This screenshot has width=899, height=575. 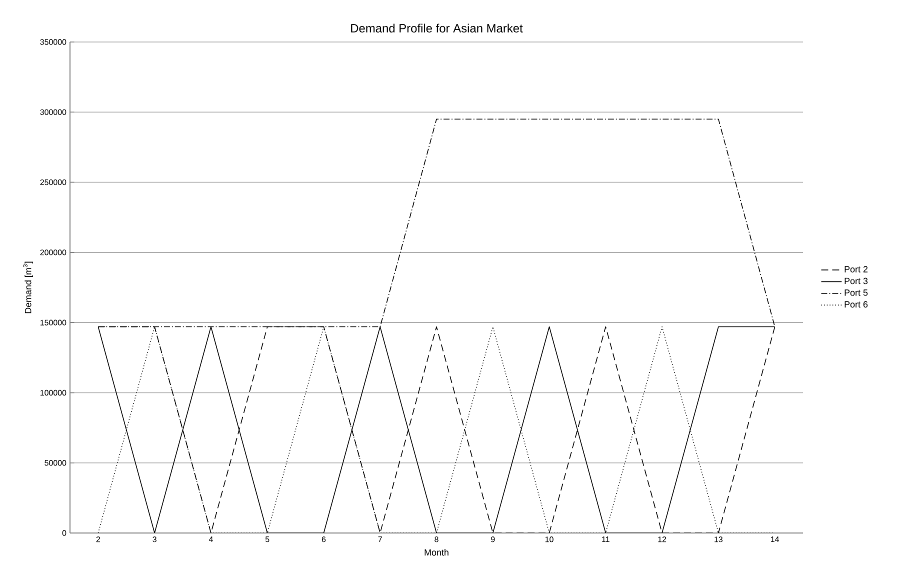 What do you see at coordinates (28, 288) in the screenshot?
I see `y-axis-title: Demand [m$^{3}$]` at bounding box center [28, 288].